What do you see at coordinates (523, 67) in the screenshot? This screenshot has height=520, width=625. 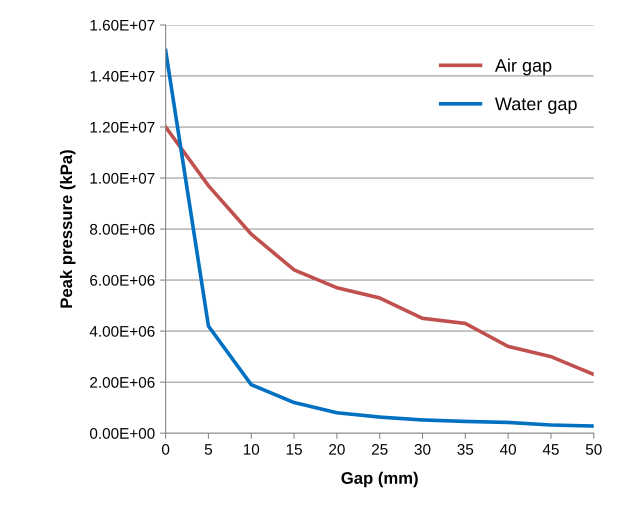 I see `legend-label: Air gap` at bounding box center [523, 67].